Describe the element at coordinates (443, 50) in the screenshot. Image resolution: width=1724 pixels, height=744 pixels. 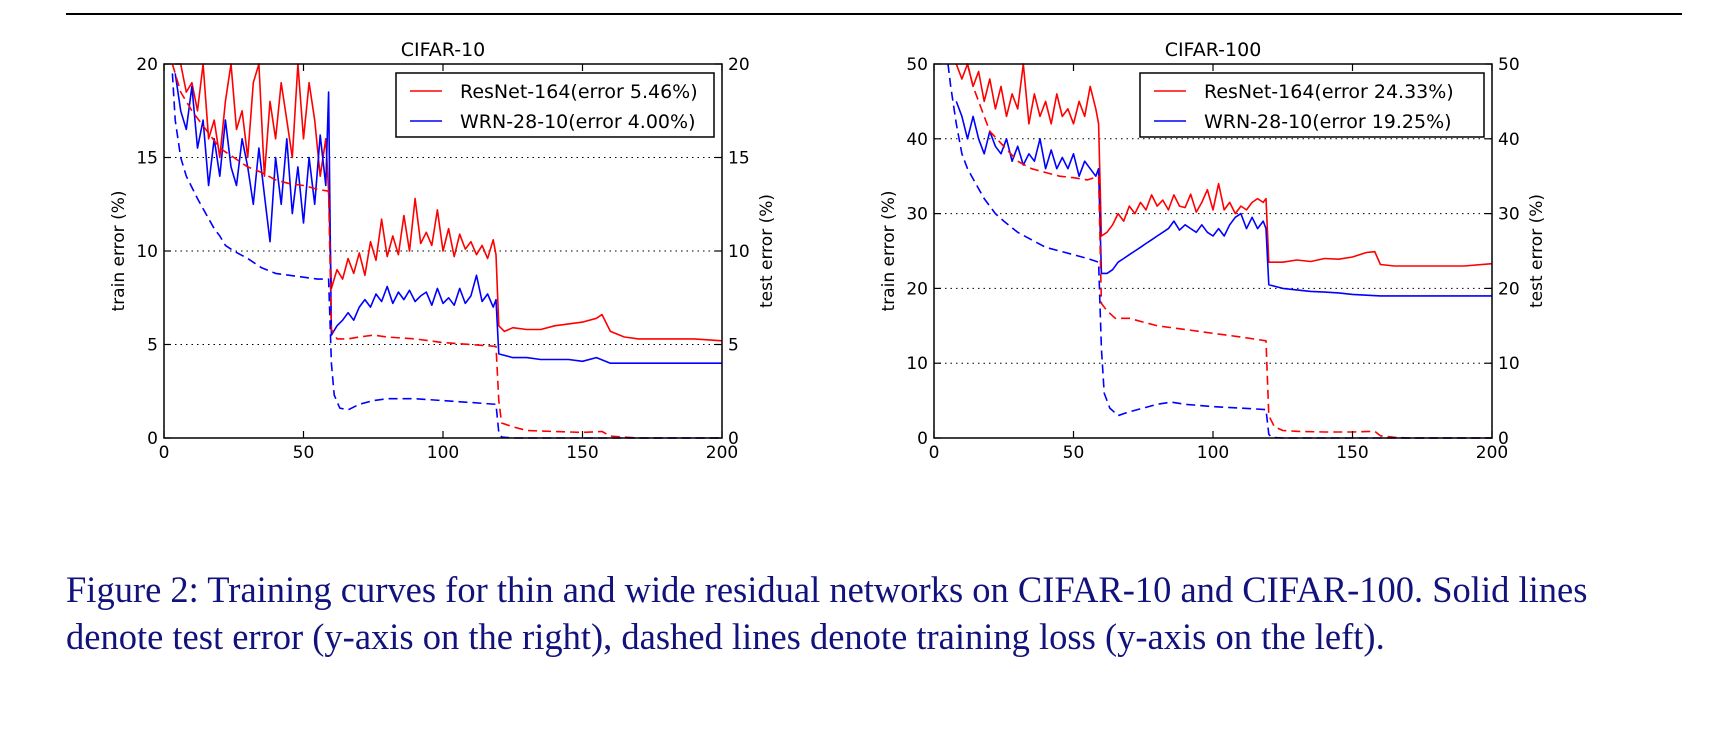
I see `chart-title: CIFAR-10` at that location.